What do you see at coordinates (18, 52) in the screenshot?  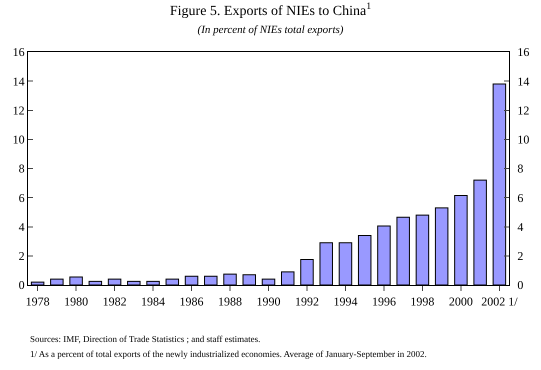 I see `y-tick-label: 16` at bounding box center [18, 52].